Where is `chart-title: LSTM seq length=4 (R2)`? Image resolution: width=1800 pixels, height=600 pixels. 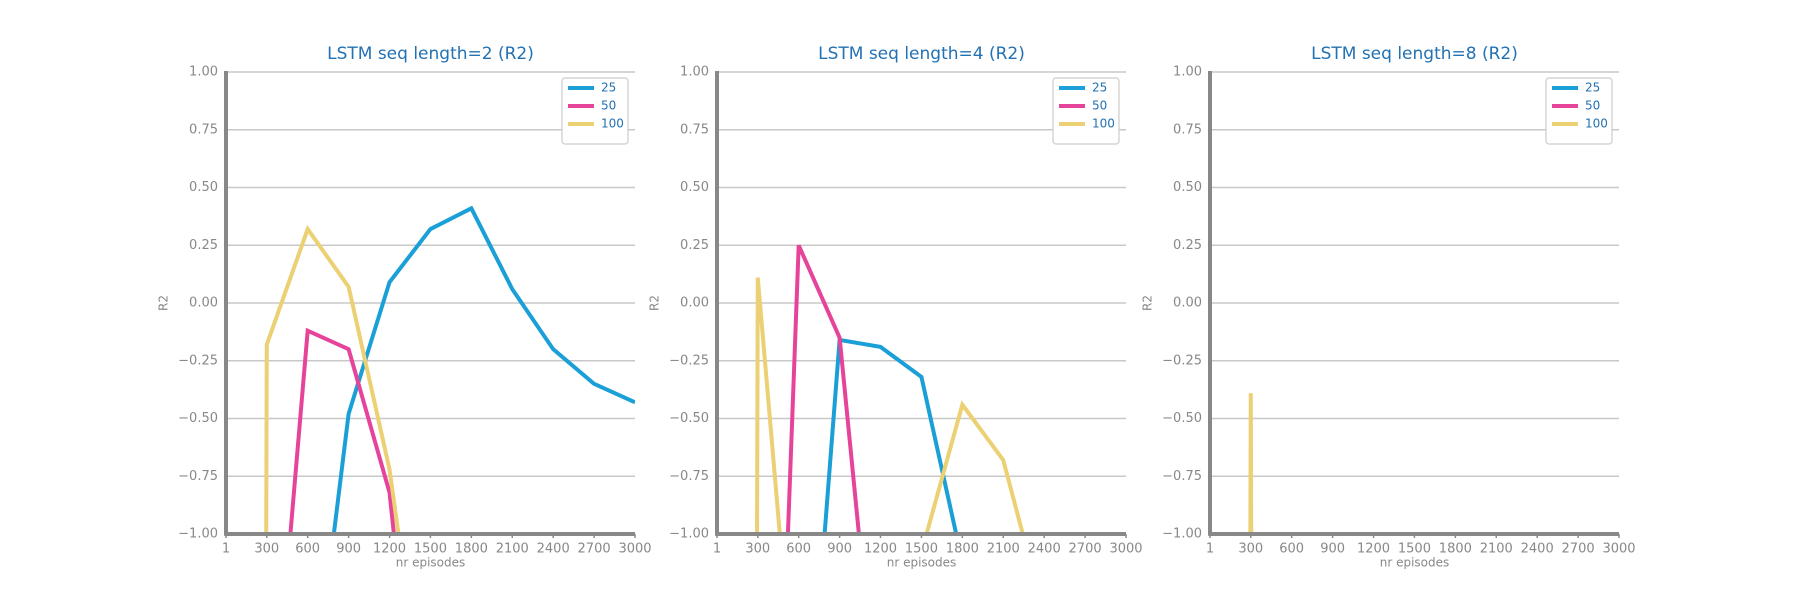
chart-title: LSTM seq length=4 (R2) is located at coordinates (921, 54).